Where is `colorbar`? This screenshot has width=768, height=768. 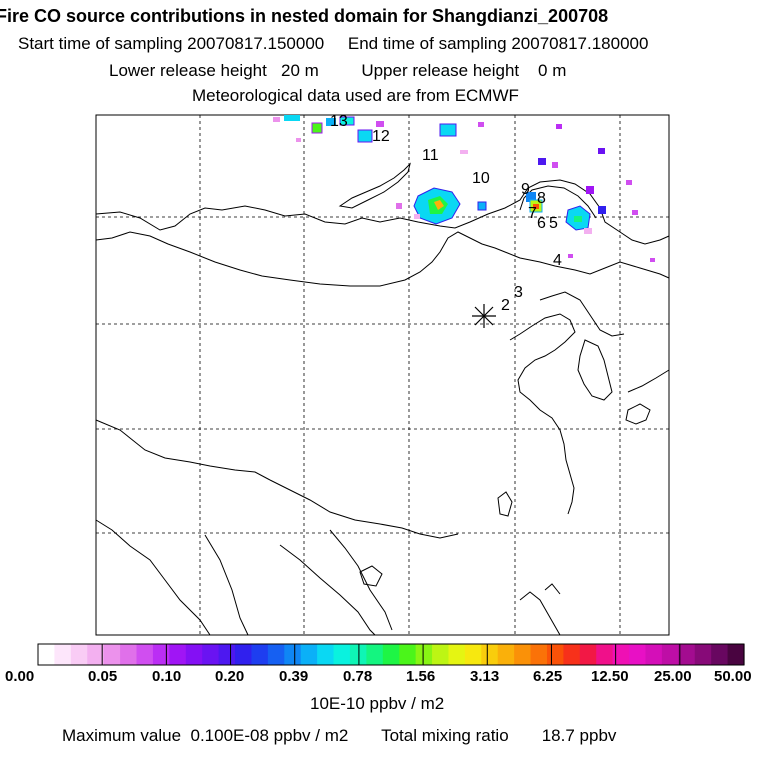 colorbar is located at coordinates (391, 654).